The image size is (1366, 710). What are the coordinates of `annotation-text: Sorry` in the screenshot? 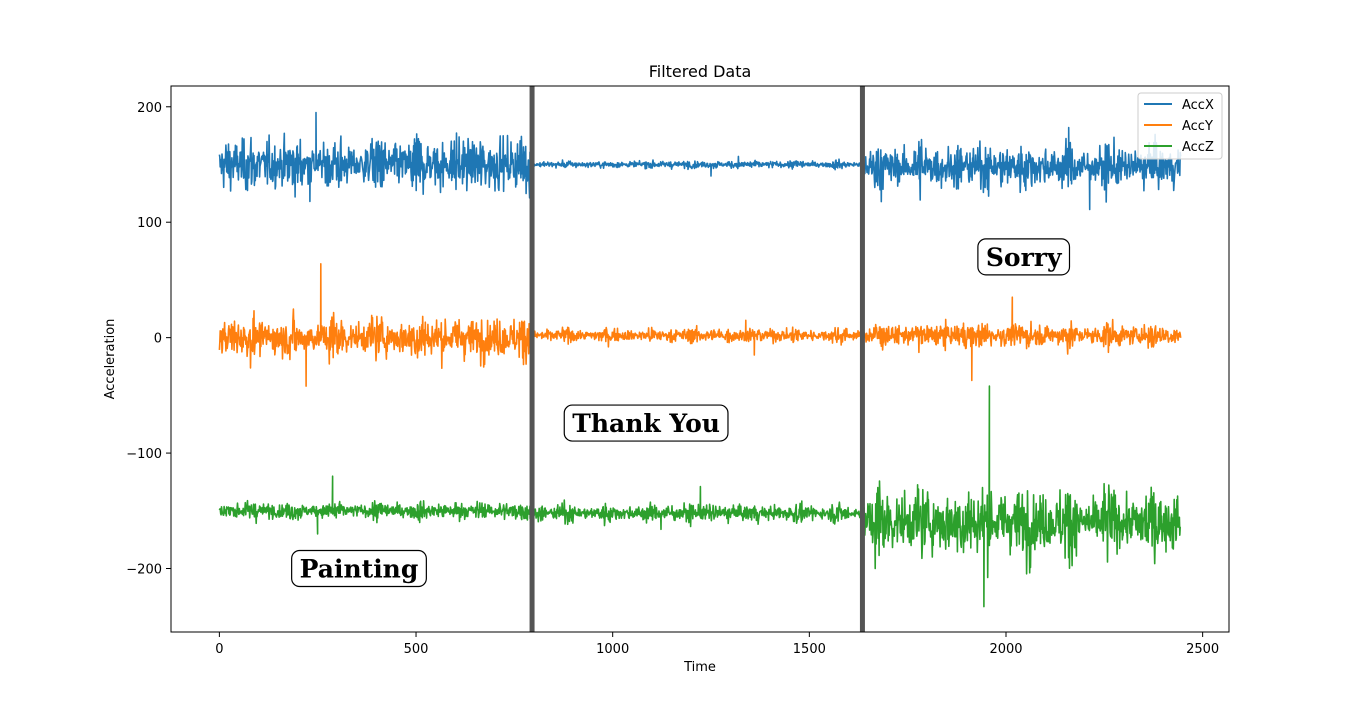 It's located at (1024, 257).